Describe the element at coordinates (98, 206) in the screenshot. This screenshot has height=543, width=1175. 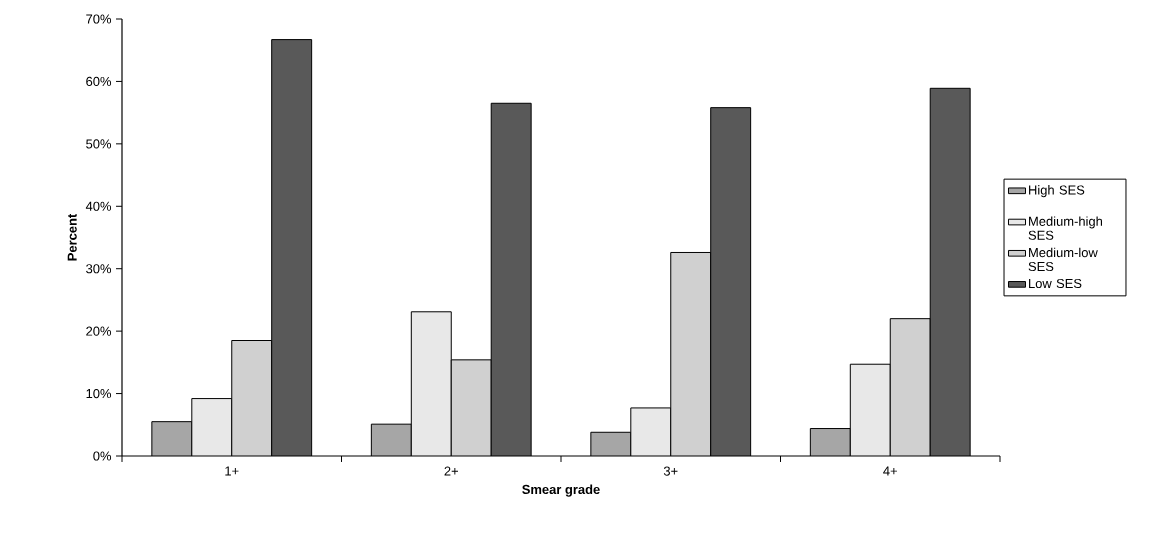
I see `y-tick-label: 40%` at that location.